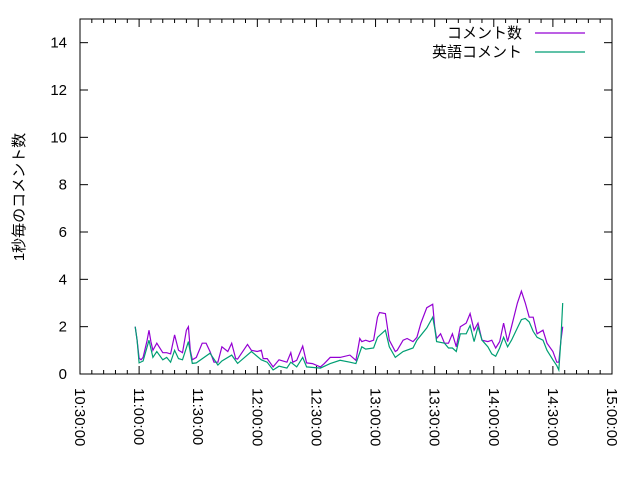  What do you see at coordinates (197, 416) in the screenshot?
I see `x-tick-label: 11:30:00` at bounding box center [197, 416].